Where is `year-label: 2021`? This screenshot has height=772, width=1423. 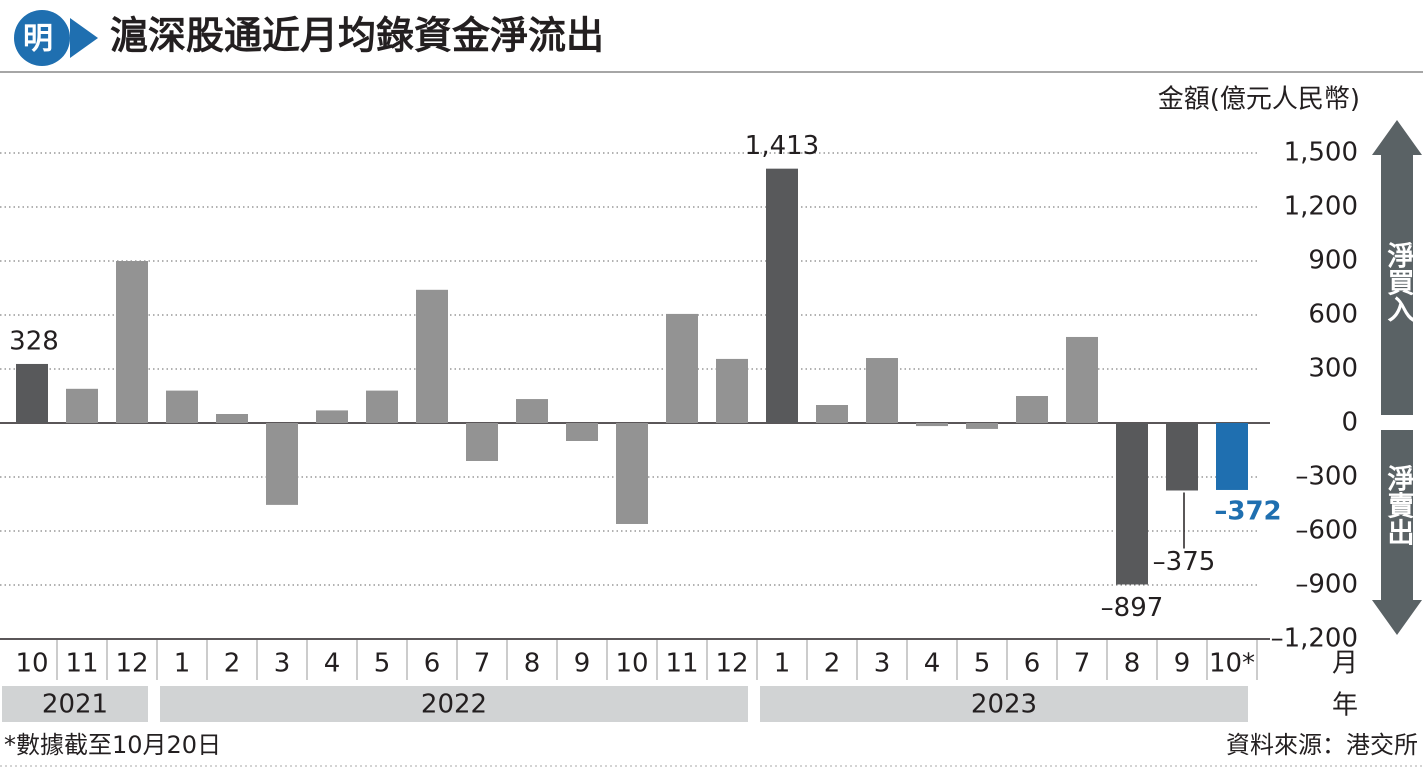
year-label: 2021 is located at coordinates (75, 705).